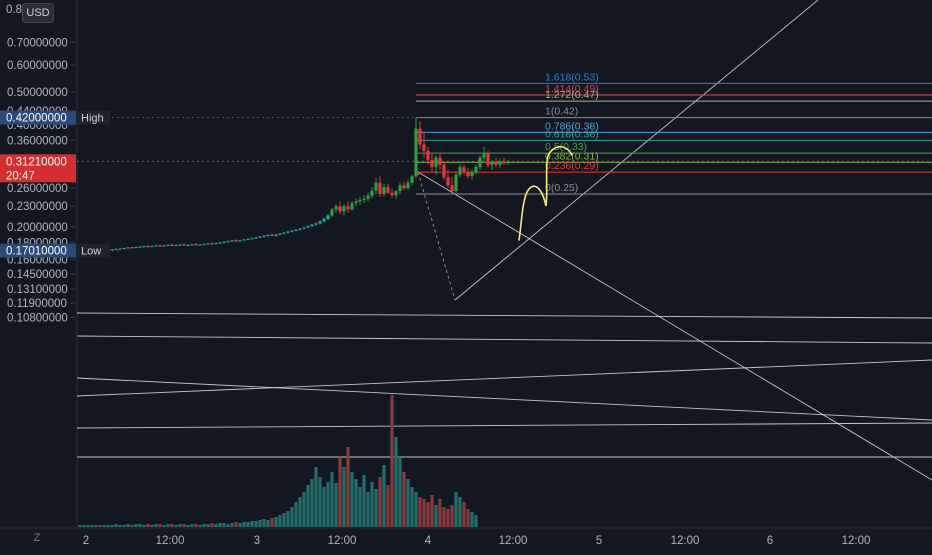 The height and width of the screenshot is (555, 932). I want to click on auto-scale-button: Z, so click(37, 538).